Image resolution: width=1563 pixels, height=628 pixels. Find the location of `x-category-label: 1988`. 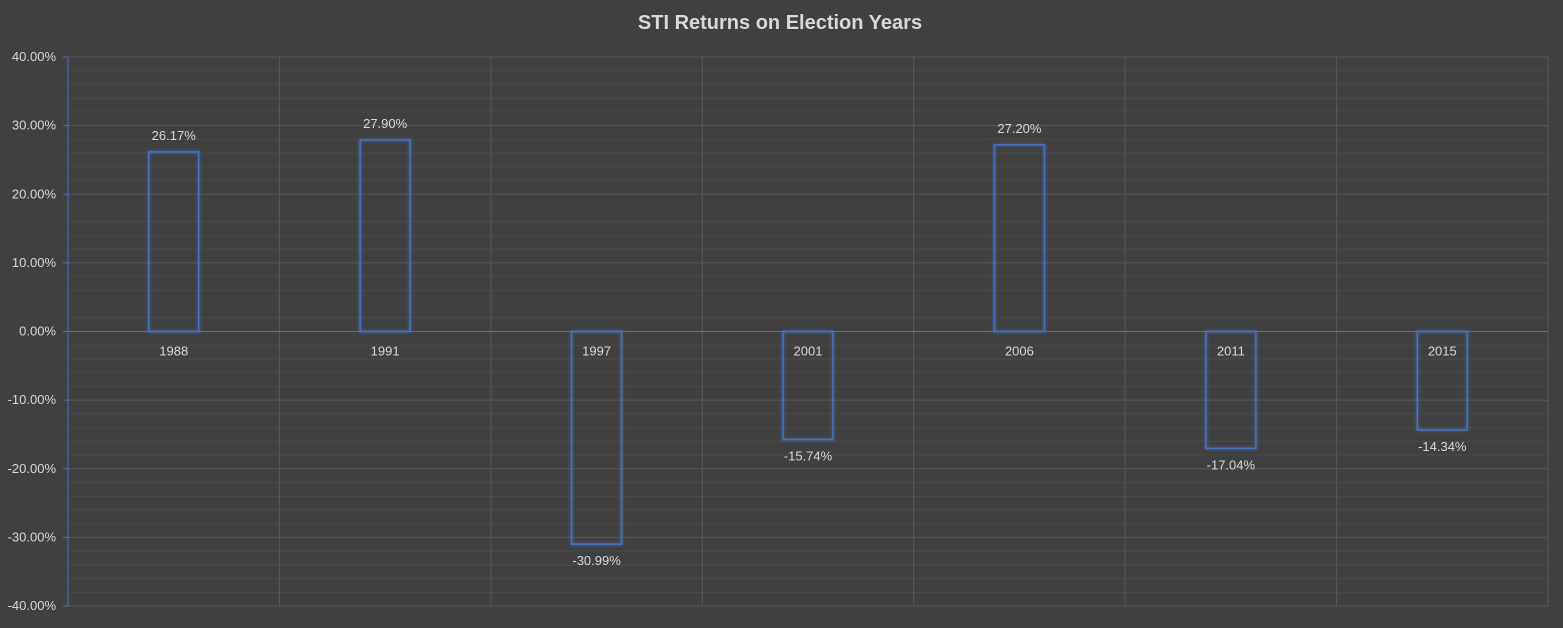

x-category-label: 1988 is located at coordinates (173, 351).